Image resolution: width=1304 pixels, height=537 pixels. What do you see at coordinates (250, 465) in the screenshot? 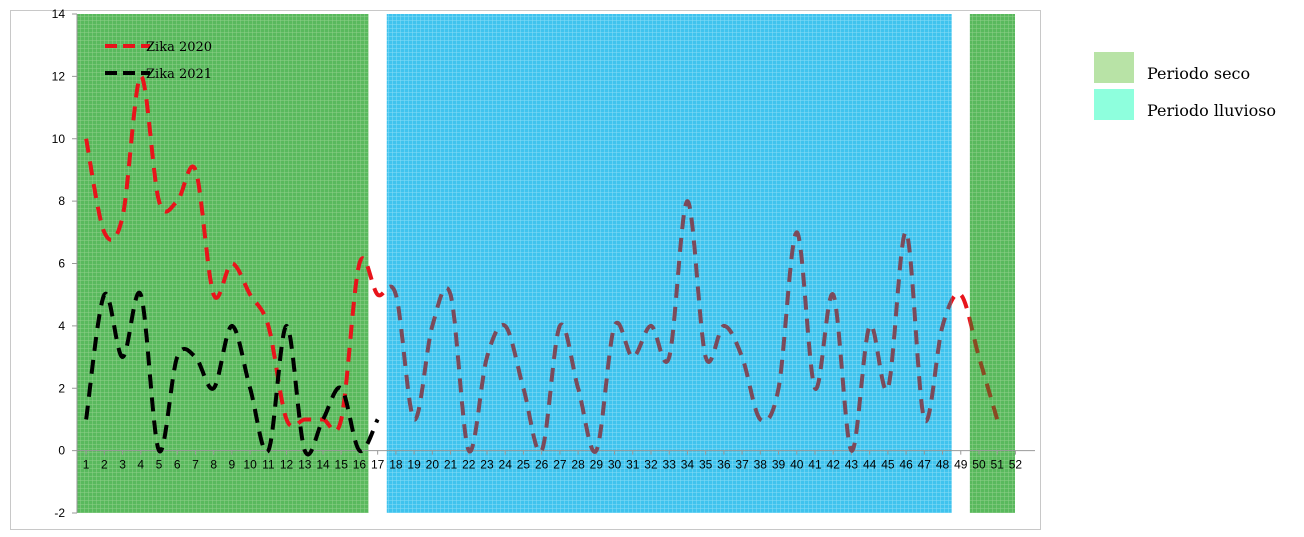
I see `x-tick-label: 10` at bounding box center [250, 465].